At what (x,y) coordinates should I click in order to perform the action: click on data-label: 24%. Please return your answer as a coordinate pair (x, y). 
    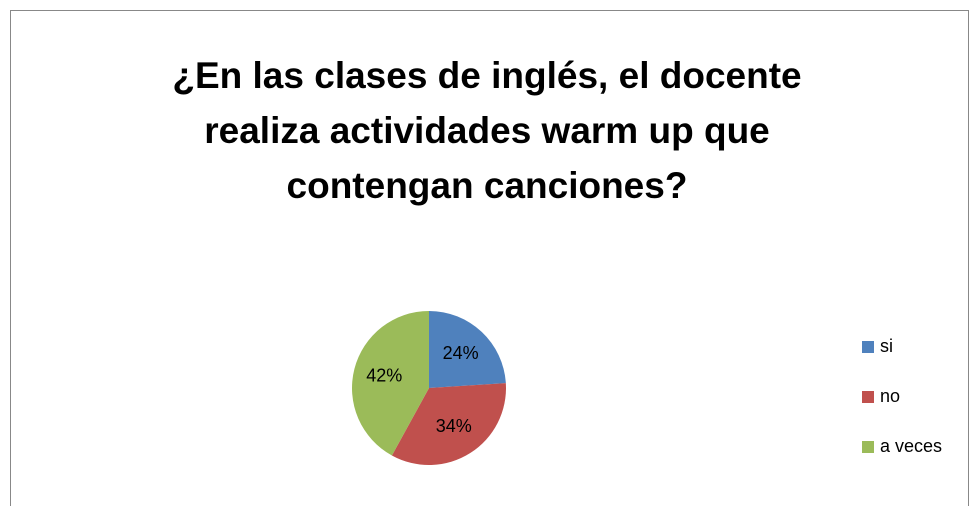
    Looking at the image, I should click on (461, 353).